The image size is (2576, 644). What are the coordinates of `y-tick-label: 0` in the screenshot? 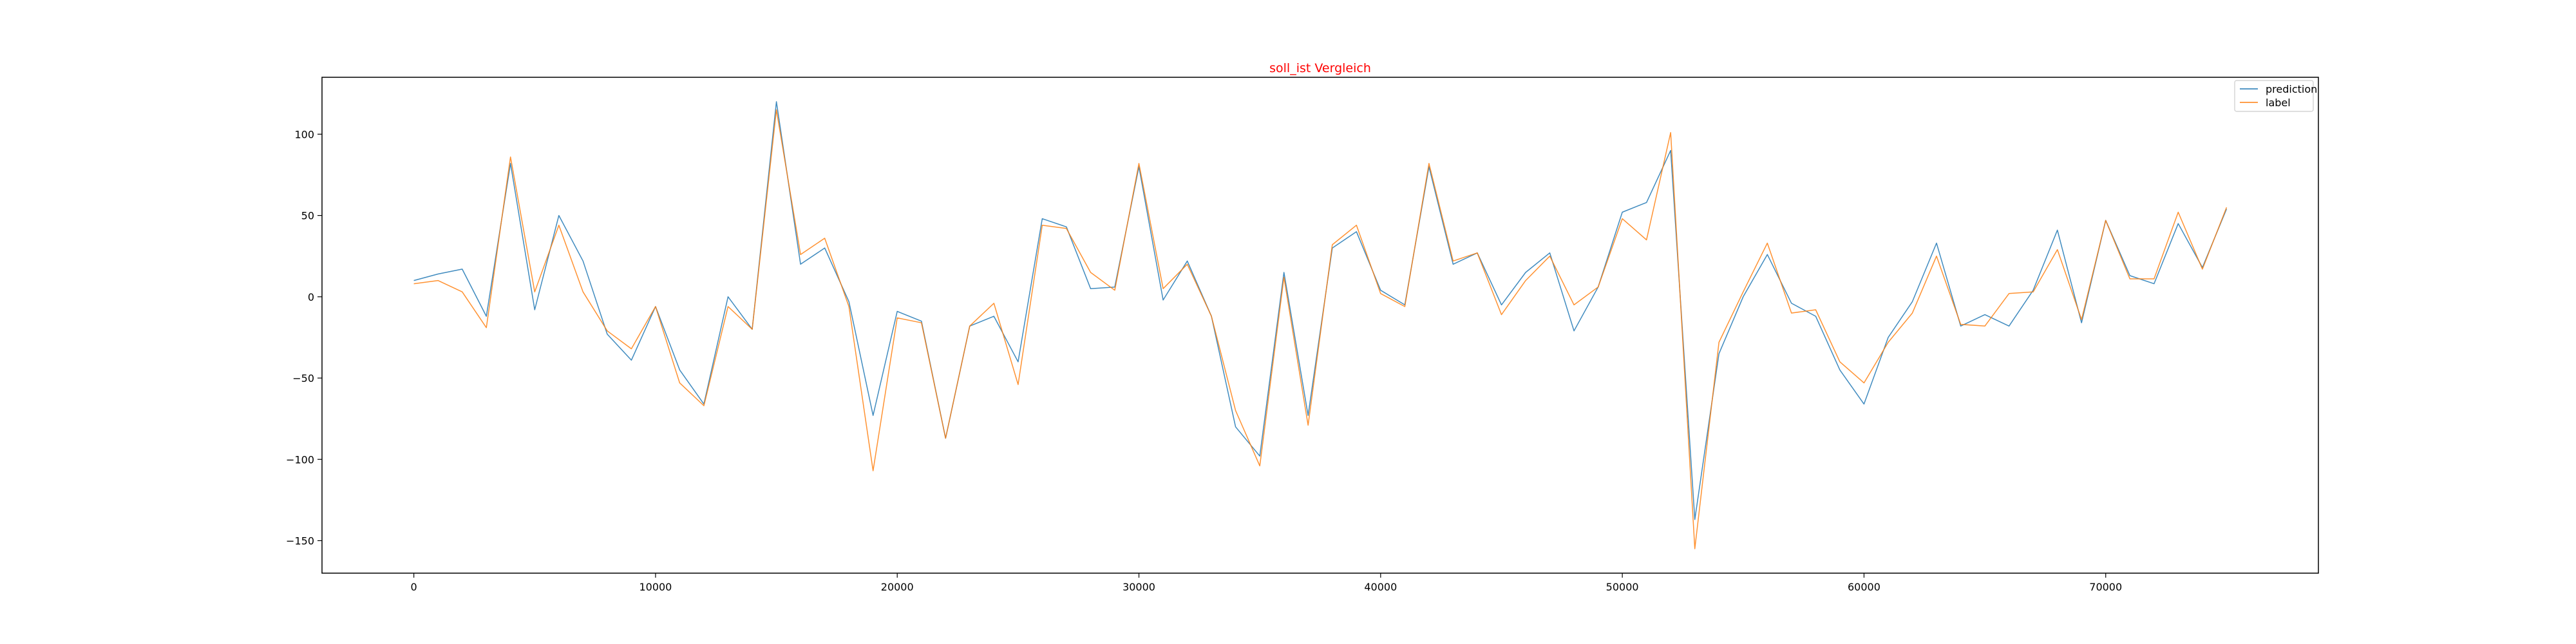 It's located at (311, 297).